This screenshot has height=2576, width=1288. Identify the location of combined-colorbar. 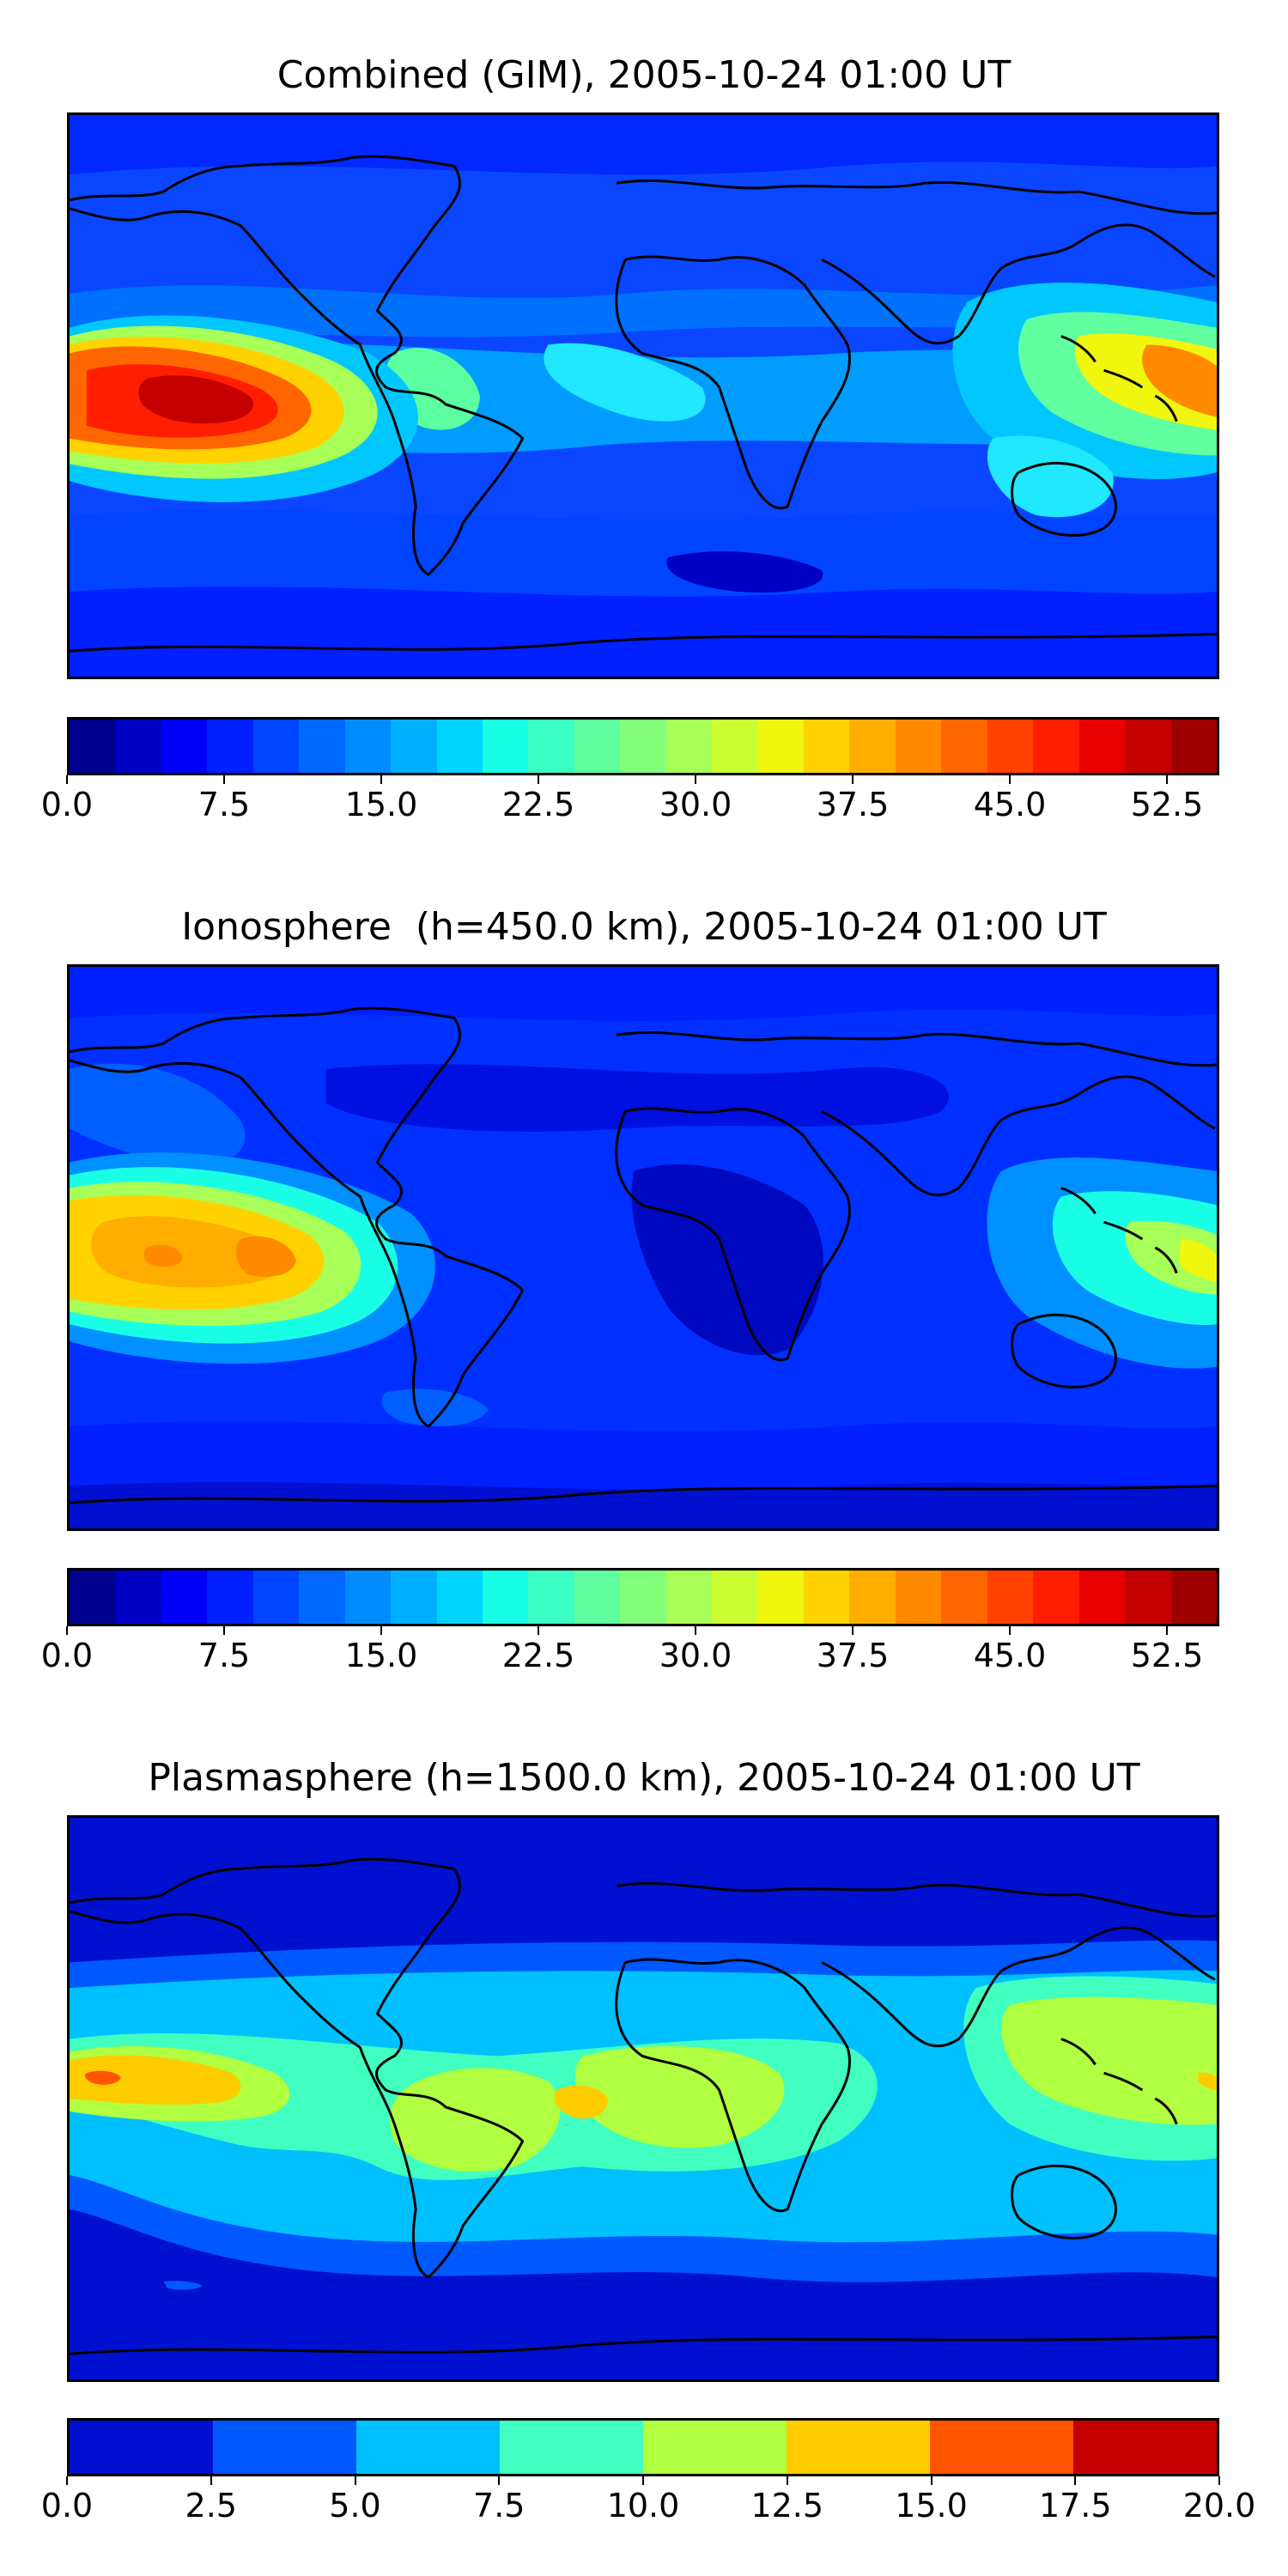
(643, 746).